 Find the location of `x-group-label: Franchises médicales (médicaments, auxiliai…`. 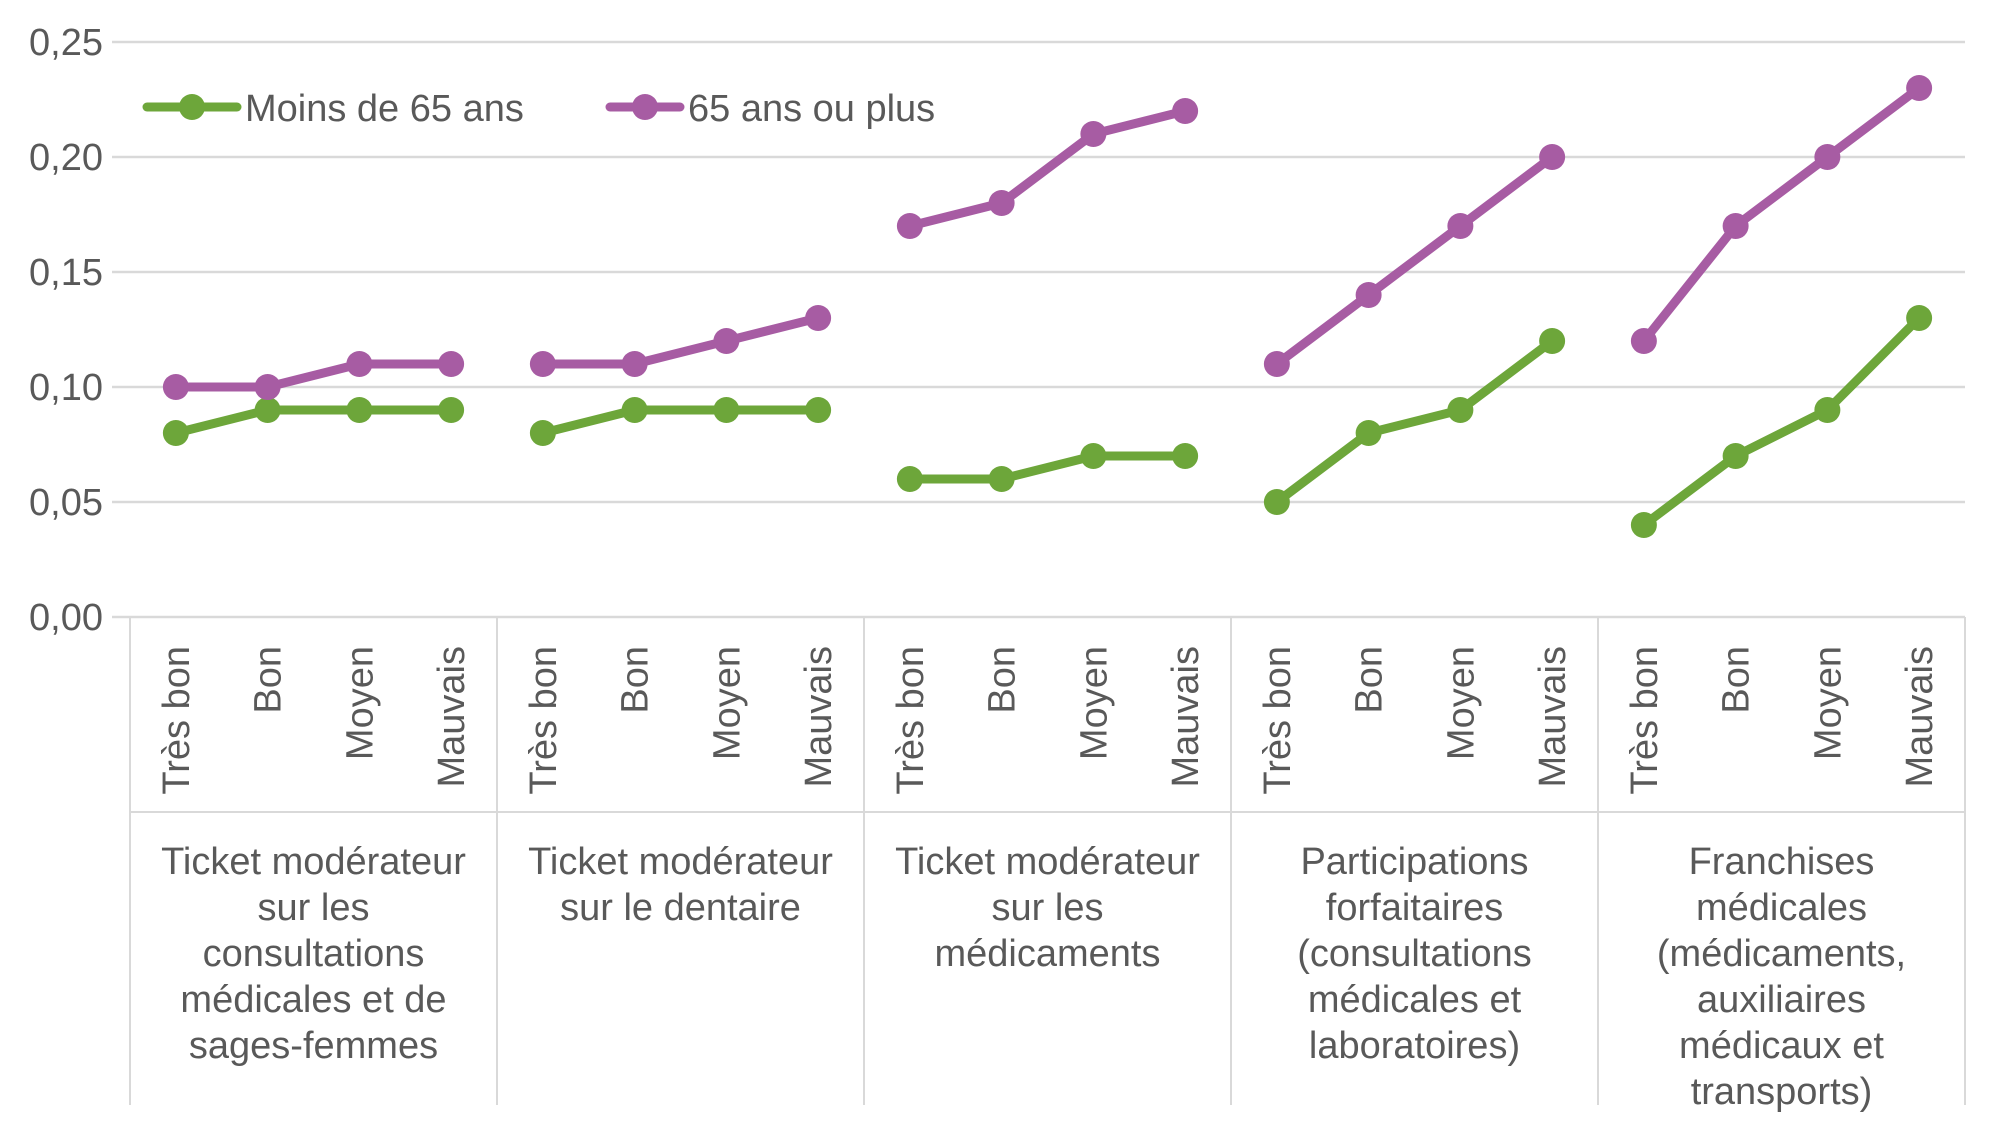

x-group-label: Franchises médicales (médicaments, auxiliai… is located at coordinates (1781, 977).